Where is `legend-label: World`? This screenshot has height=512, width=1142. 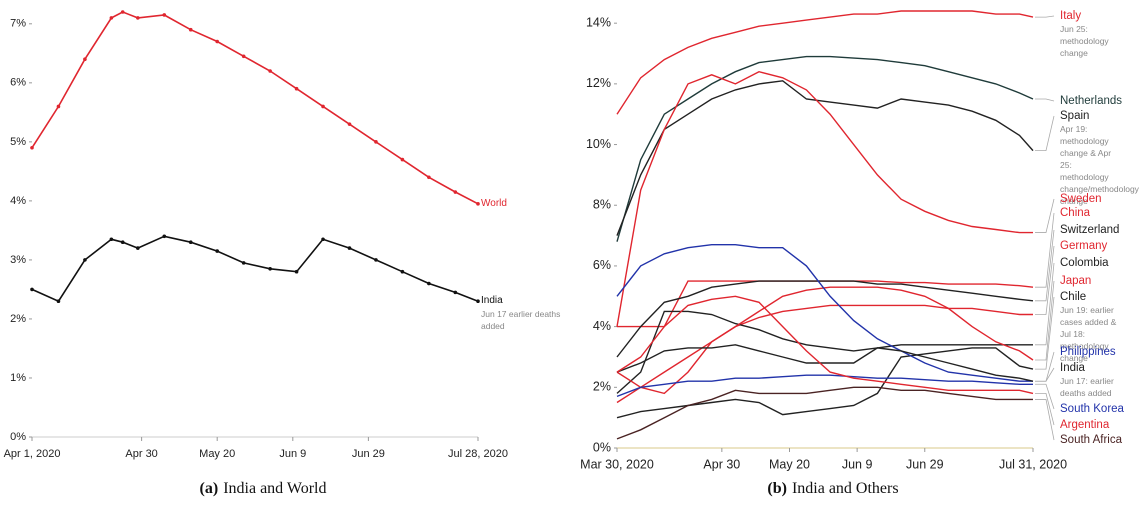
legend-label: World is located at coordinates (494, 203).